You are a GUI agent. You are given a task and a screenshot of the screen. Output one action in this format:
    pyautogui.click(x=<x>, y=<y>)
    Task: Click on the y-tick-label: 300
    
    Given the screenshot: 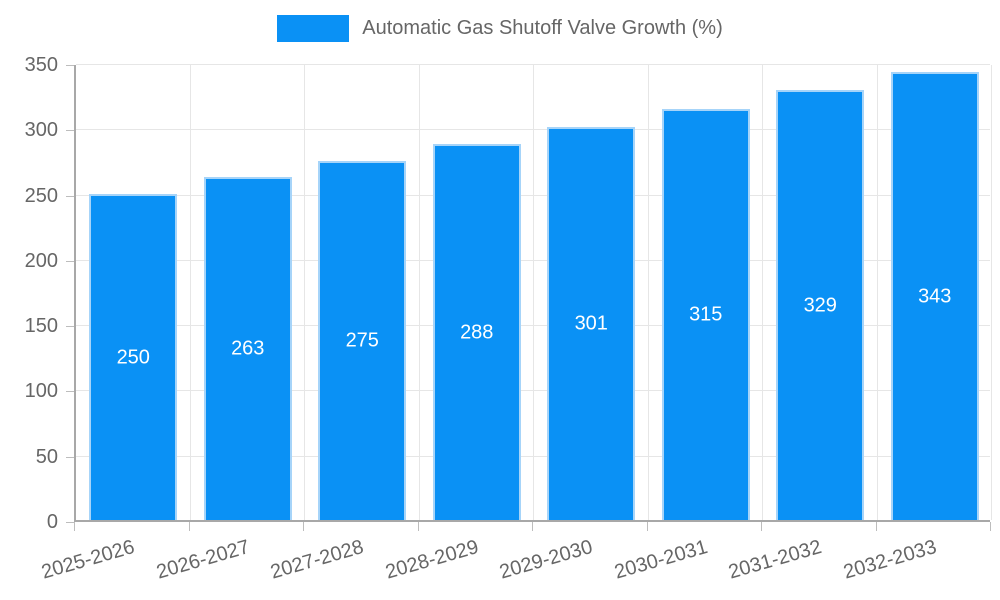 What is the action you would take?
    pyautogui.click(x=41, y=130)
    